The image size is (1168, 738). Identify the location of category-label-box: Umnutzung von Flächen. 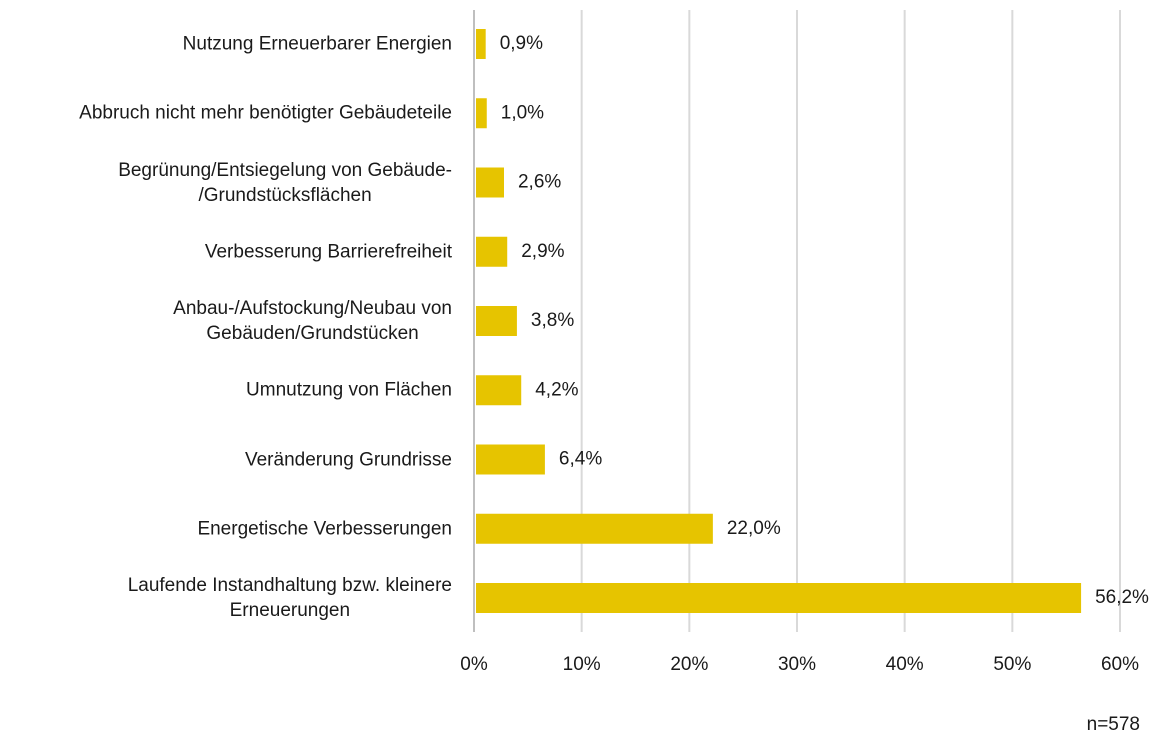
(226, 390).